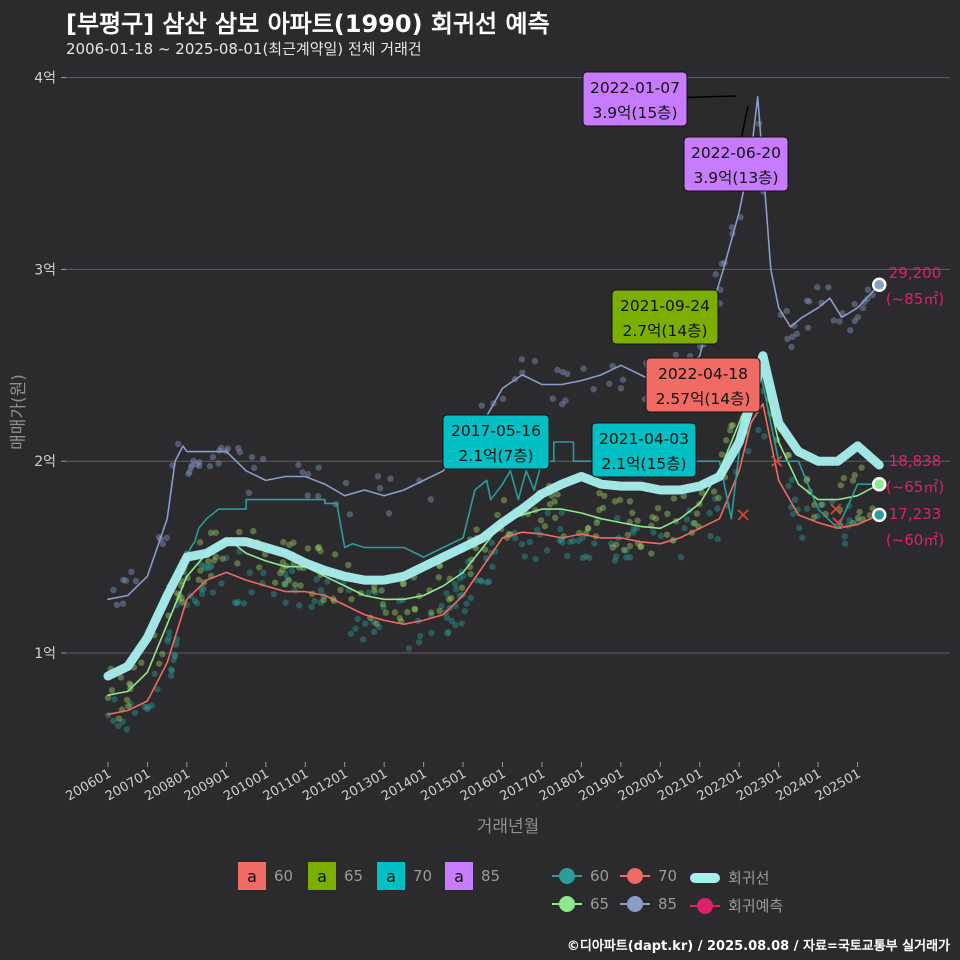  What do you see at coordinates (915, 299) in the screenshot?
I see `end-area-label: (~85㎡)` at bounding box center [915, 299].